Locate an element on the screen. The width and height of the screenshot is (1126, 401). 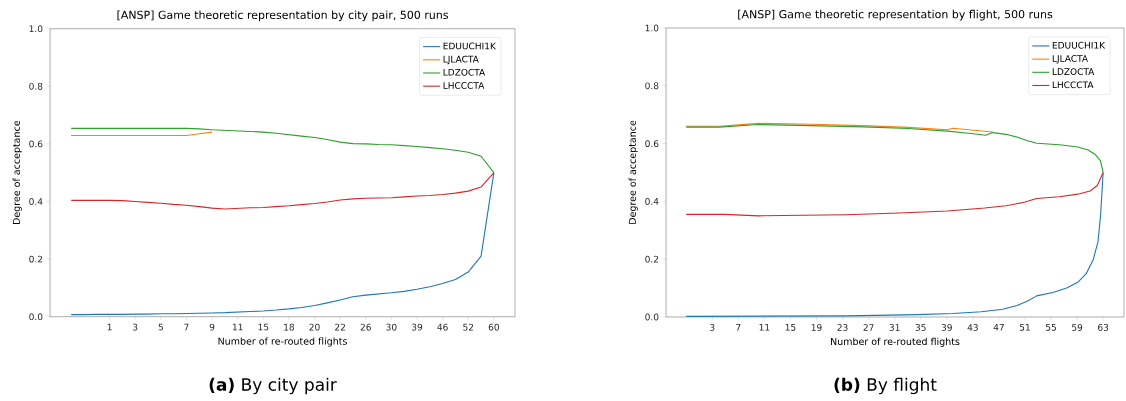
x-tick-label: 9 is located at coordinates (212, 327).